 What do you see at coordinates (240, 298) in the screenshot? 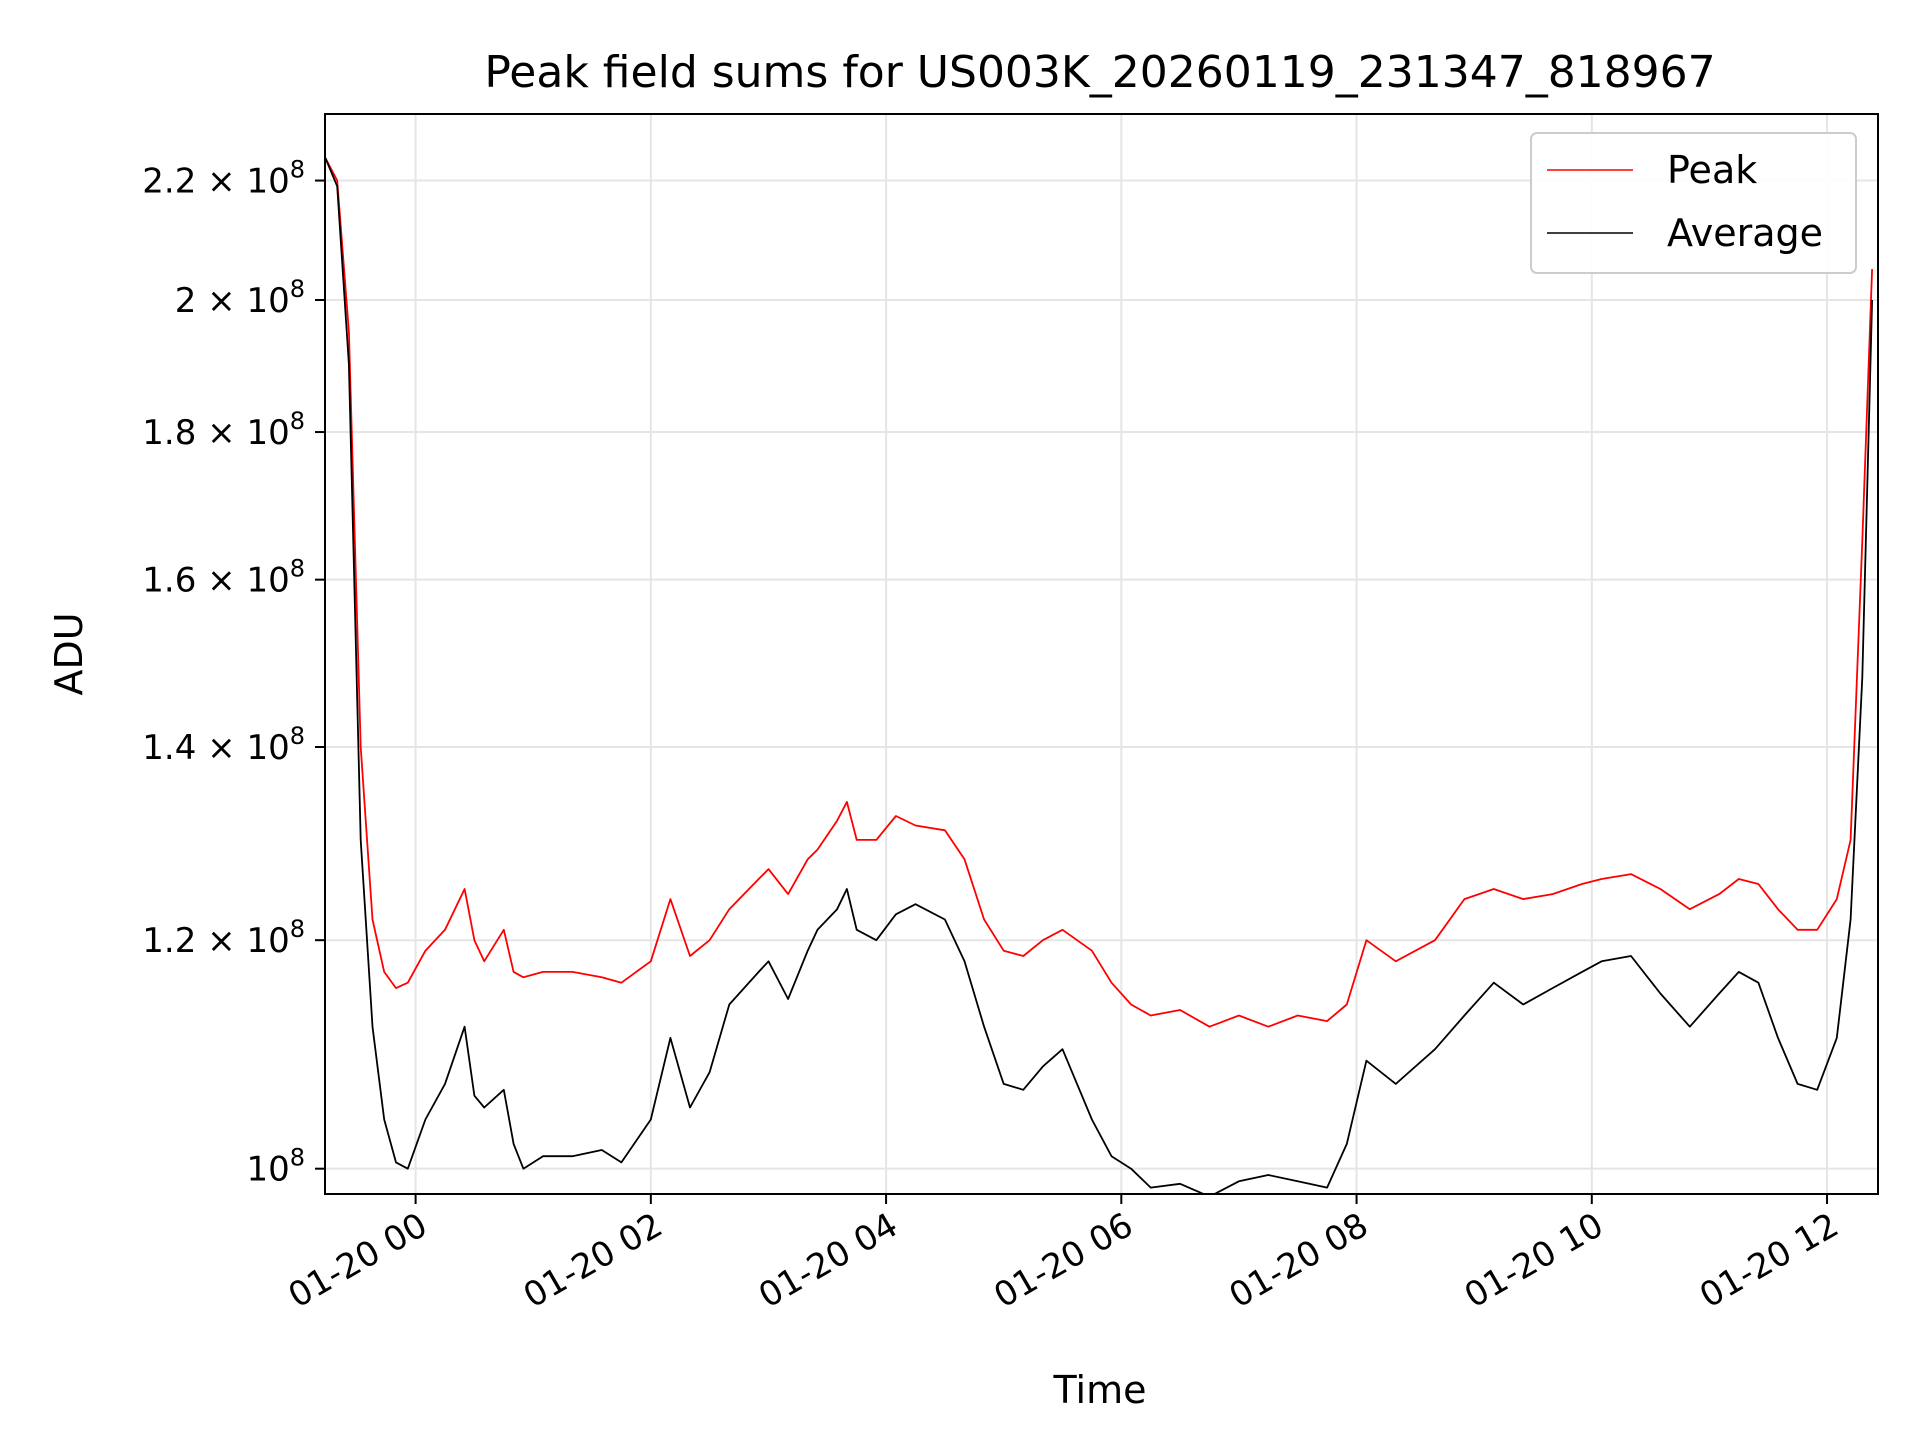
I see `y-tick-label: 2 × 108` at bounding box center [240, 298].